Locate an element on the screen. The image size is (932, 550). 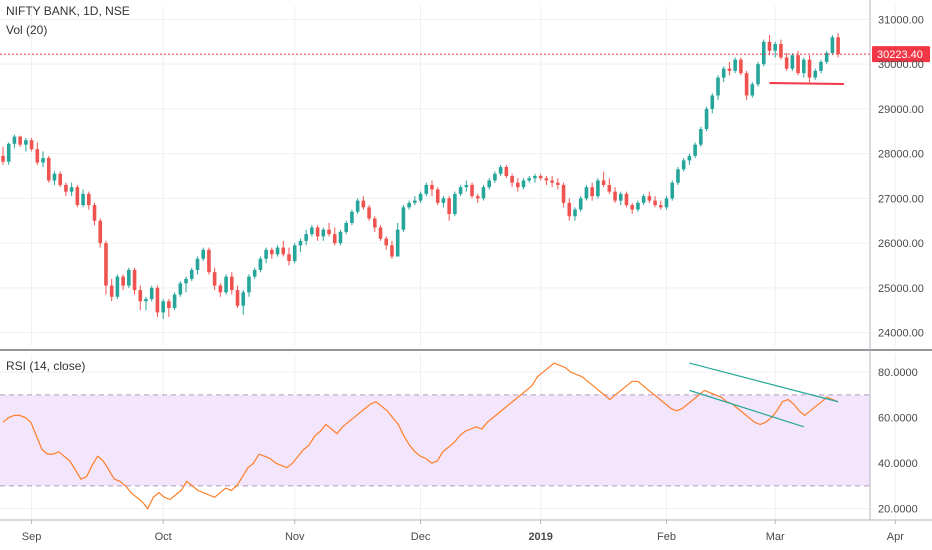
price-tick-label: 25000.00 is located at coordinates (901, 289).